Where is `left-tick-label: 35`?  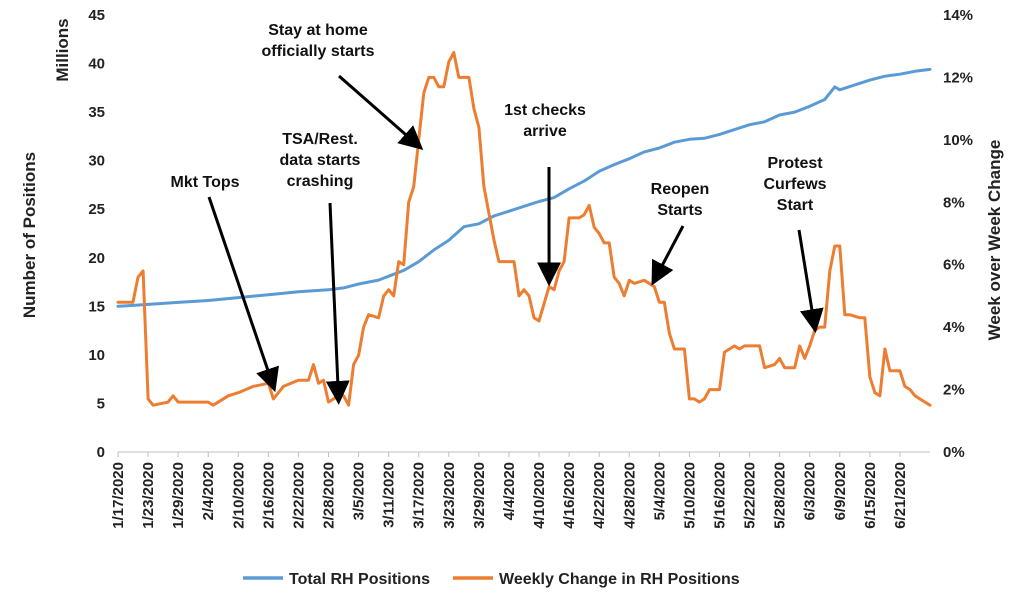 left-tick-label: 35 is located at coordinates (96, 112).